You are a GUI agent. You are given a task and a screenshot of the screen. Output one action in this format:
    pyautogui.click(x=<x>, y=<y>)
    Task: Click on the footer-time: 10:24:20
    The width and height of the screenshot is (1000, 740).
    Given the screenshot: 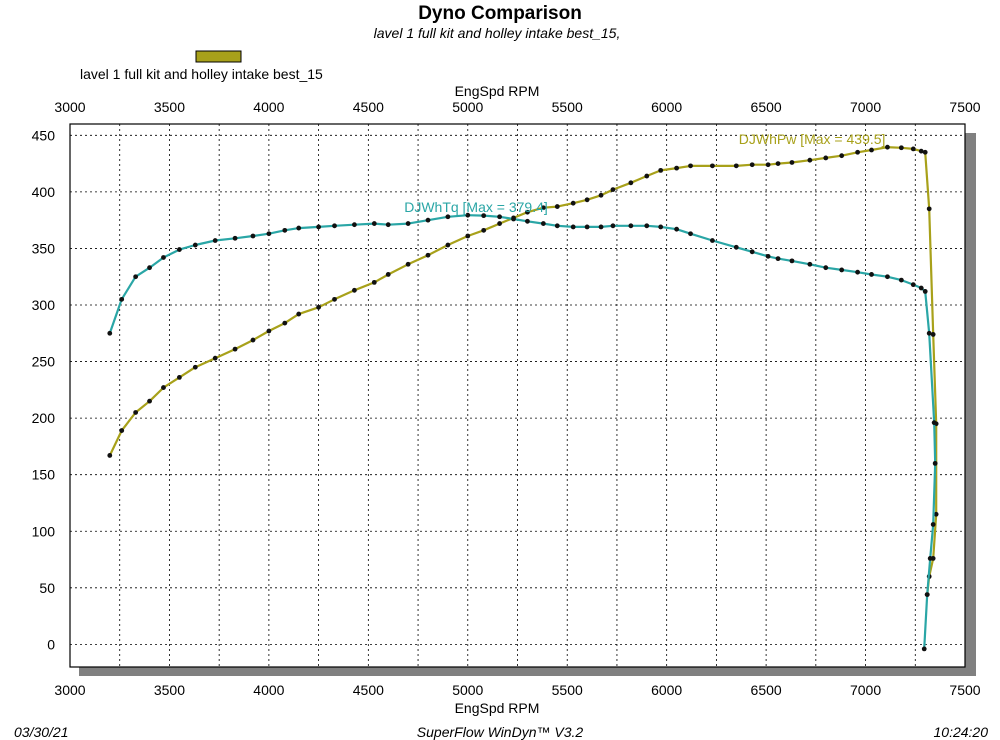 What is the action you would take?
    pyautogui.click(x=961, y=732)
    